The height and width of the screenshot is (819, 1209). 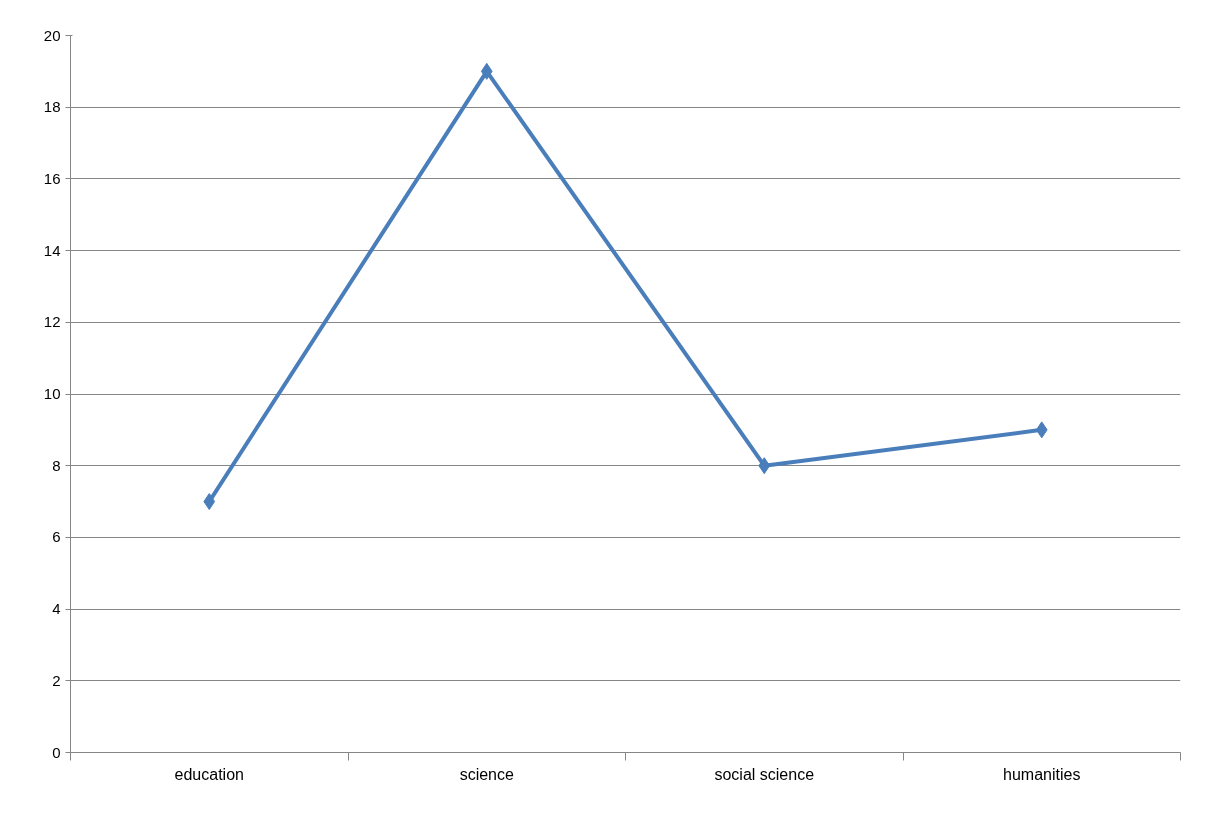 What do you see at coordinates (52, 322) in the screenshot?
I see `y-tick-label: 12` at bounding box center [52, 322].